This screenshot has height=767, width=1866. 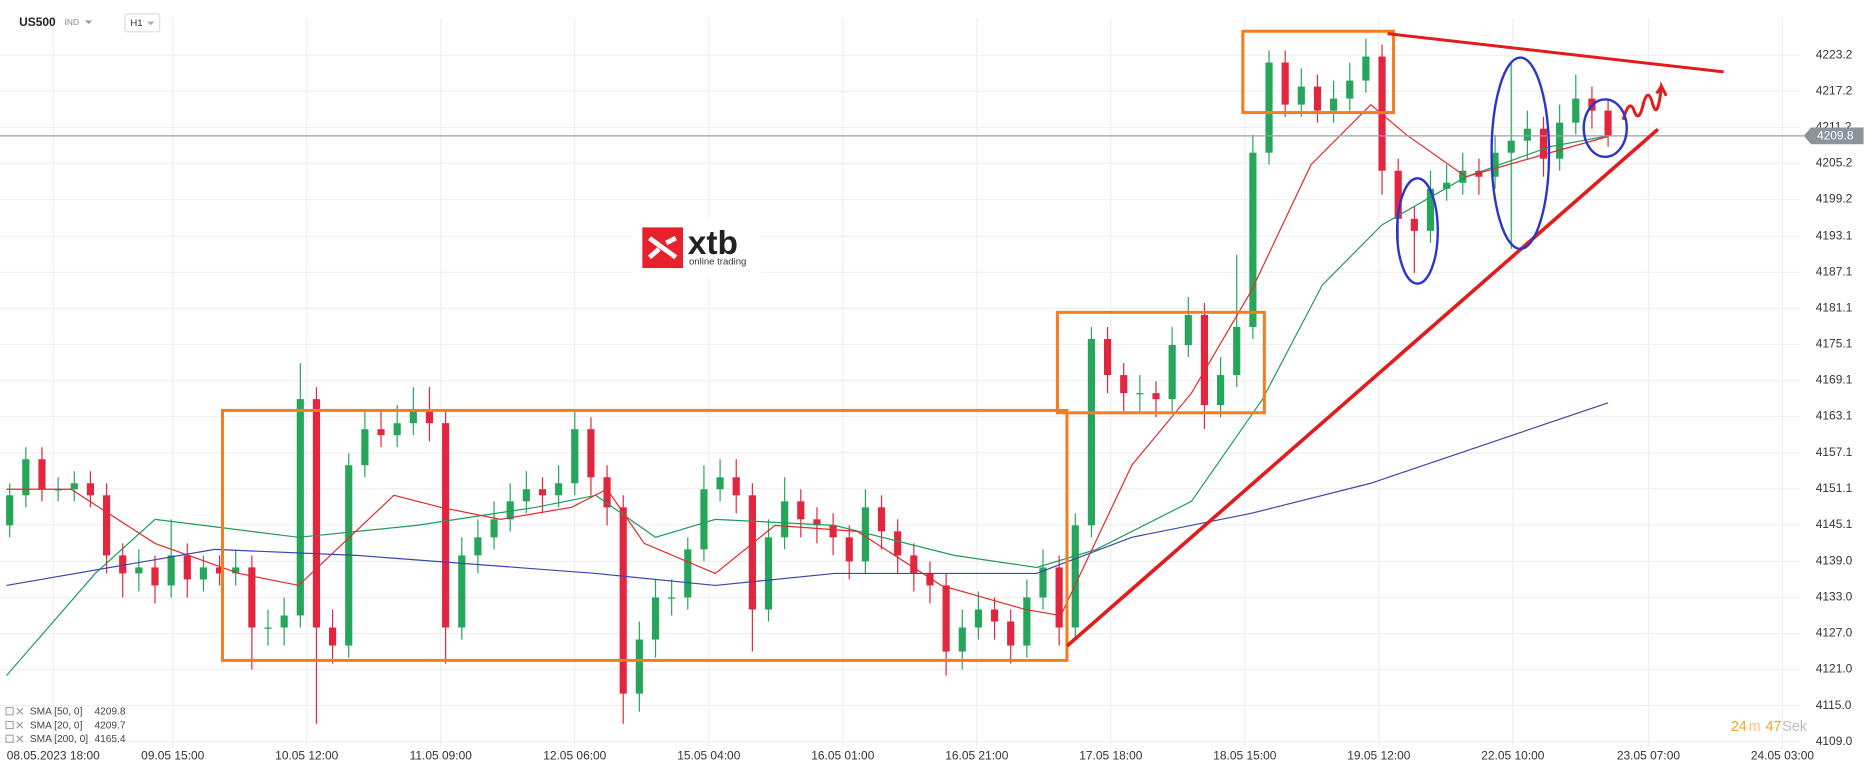 I want to click on x-tick-label: 24.05 03:00, so click(x=1782, y=755).